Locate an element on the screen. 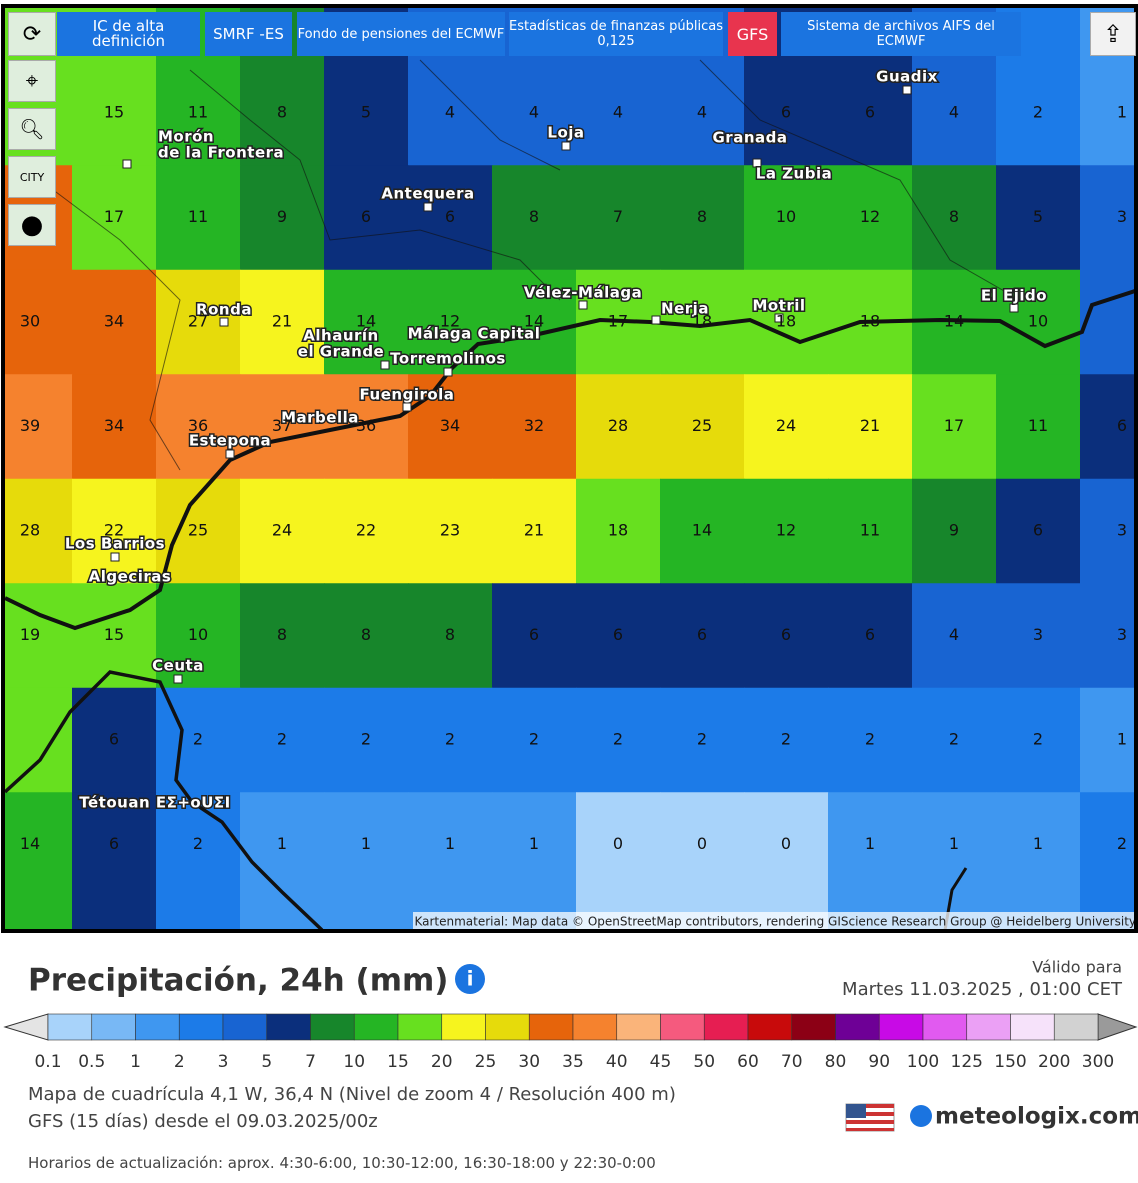  legend-tick-label: 125 is located at coordinates (967, 1062).